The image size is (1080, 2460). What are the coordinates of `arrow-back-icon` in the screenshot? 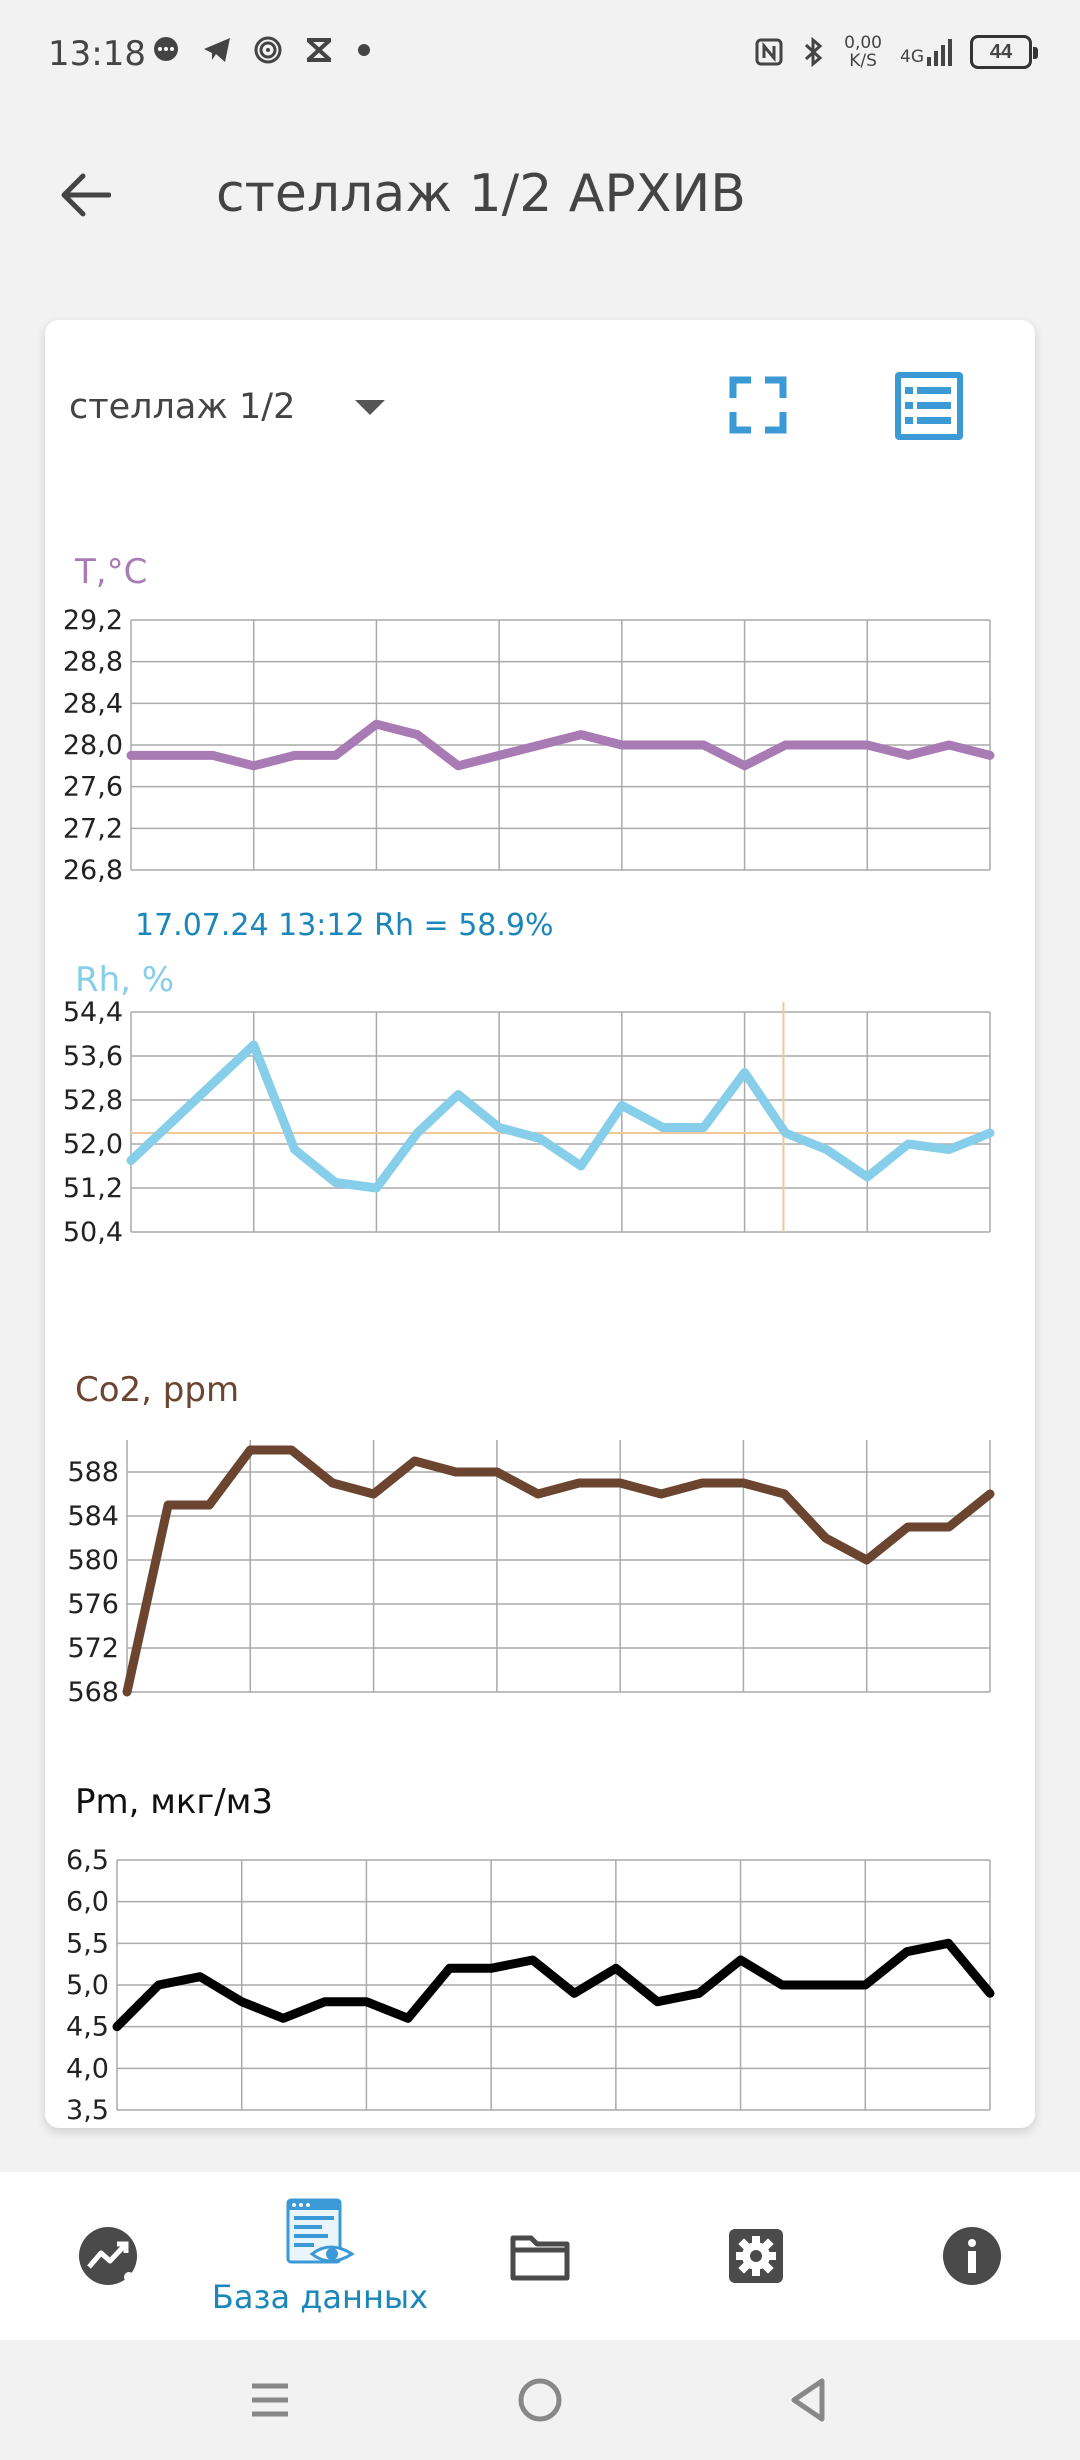 It's located at (86, 195).